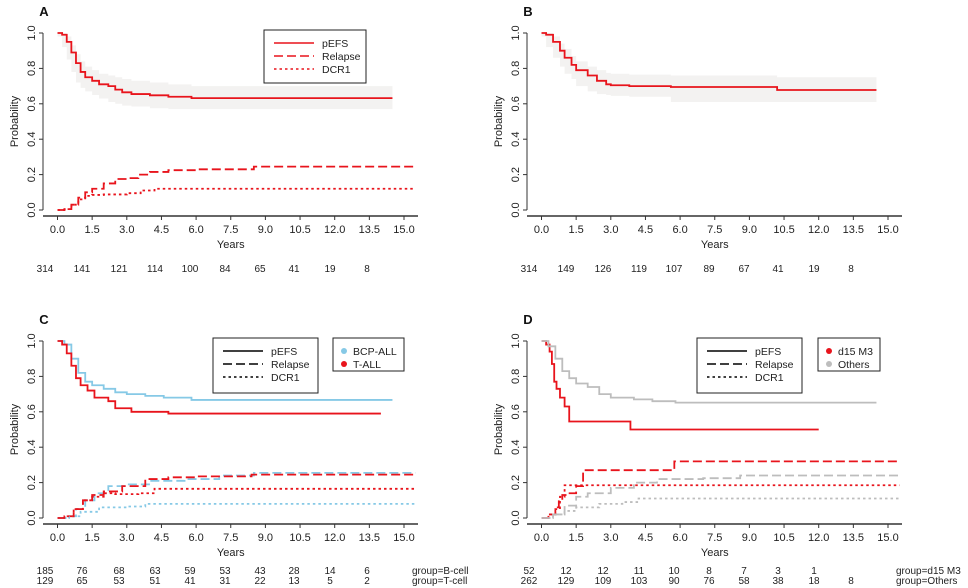 This screenshot has height=588, width=968. Describe the element at coordinates (219, 377) in the screenshot. I see `series-pefs-t-all` at that location.